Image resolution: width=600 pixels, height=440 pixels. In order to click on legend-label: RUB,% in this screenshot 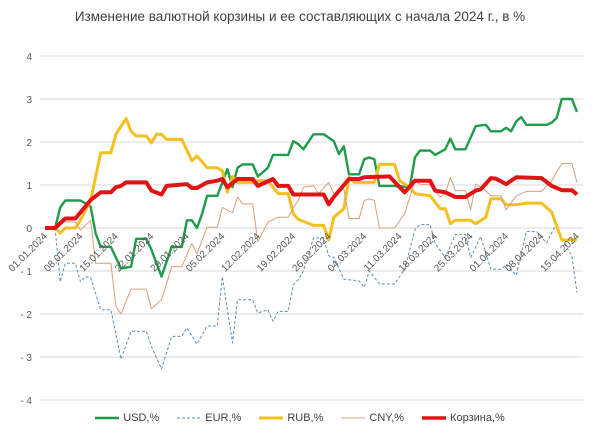, I will do `click(305, 418)`.